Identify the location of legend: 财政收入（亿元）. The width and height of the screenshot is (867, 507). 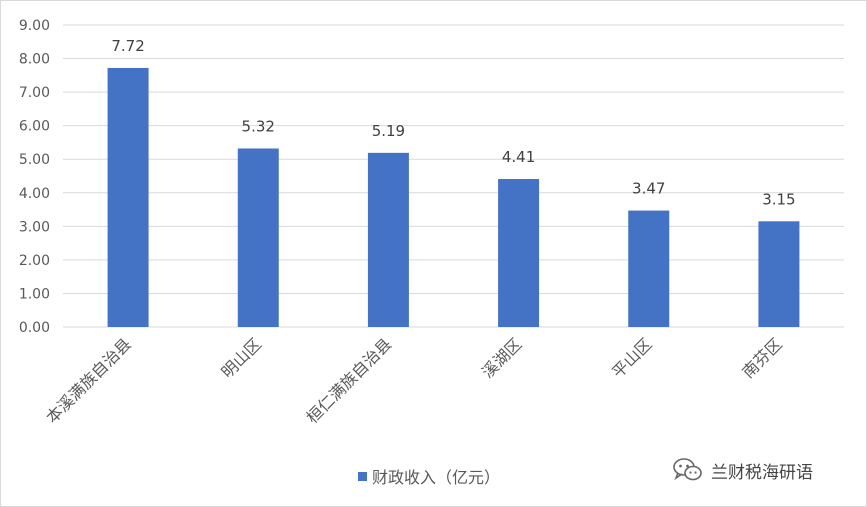
(429, 476).